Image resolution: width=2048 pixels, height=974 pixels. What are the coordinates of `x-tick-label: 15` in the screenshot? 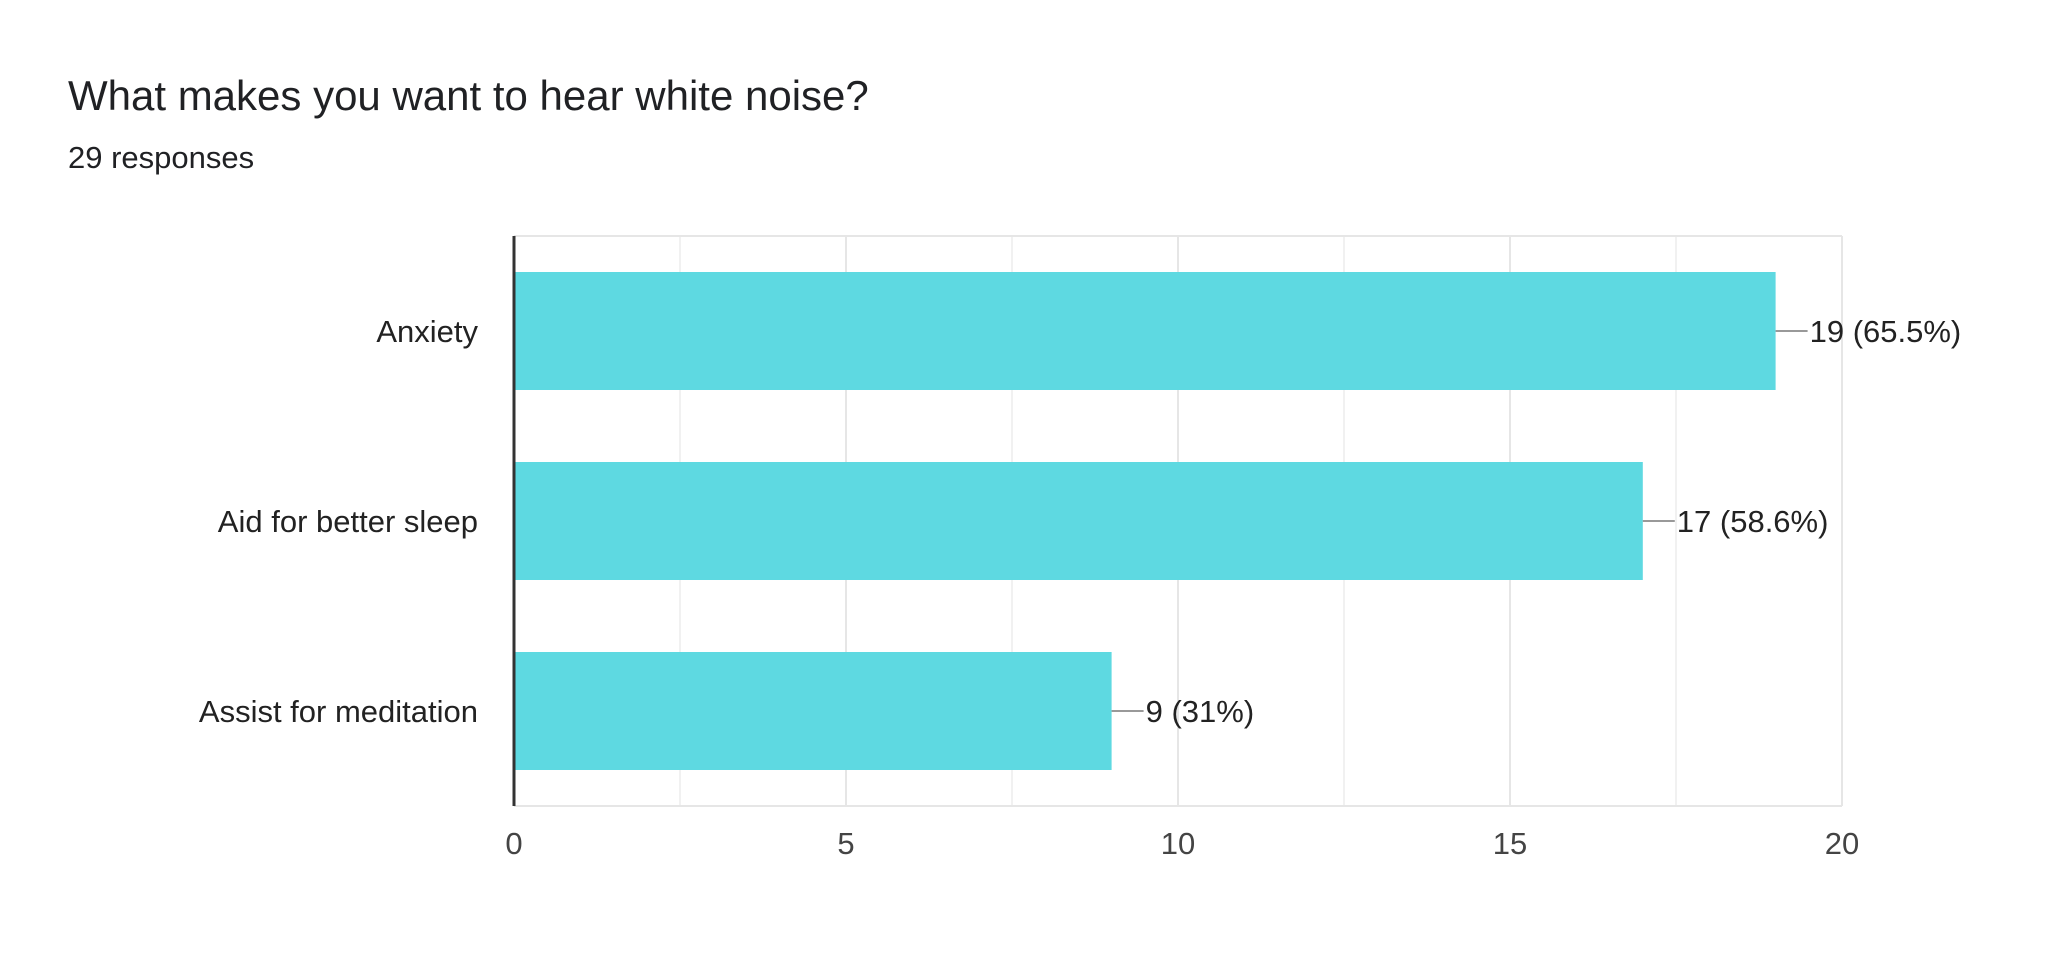 It's located at (1510, 843).